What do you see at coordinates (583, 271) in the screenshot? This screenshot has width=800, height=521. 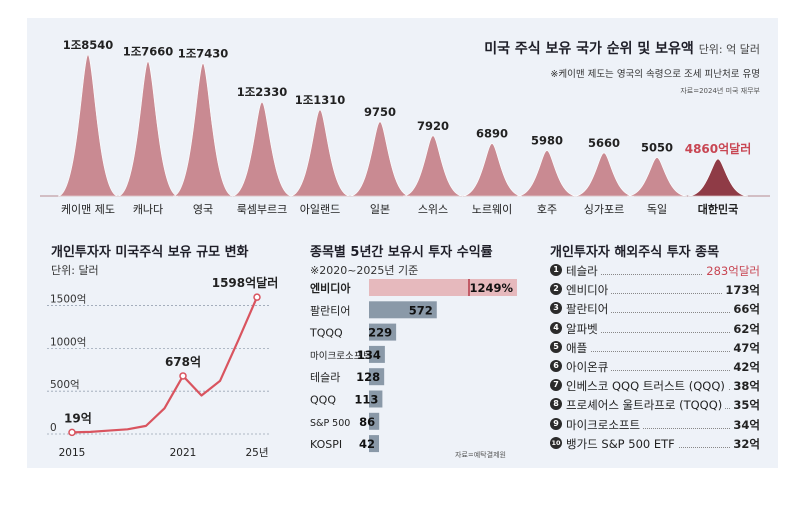 I see `rank-stock-name: 테슬라` at bounding box center [583, 271].